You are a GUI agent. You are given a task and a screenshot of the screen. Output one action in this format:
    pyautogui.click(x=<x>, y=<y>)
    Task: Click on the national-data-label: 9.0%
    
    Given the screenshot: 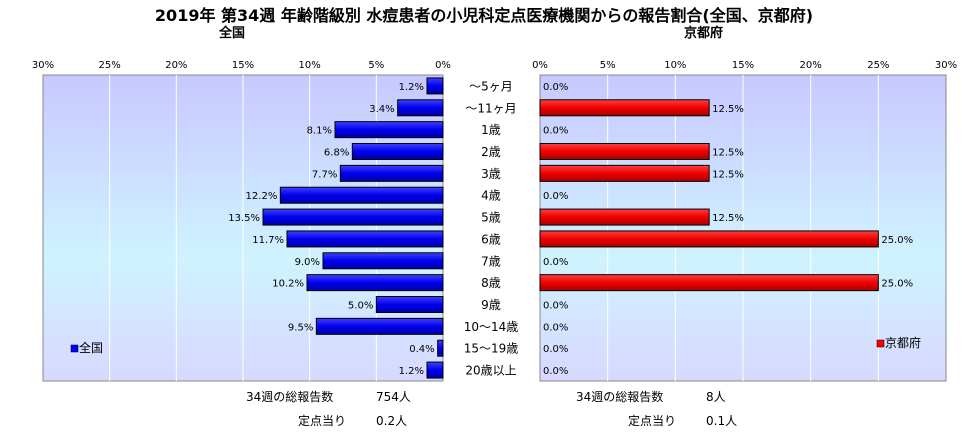 What is the action you would take?
    pyautogui.click(x=307, y=262)
    